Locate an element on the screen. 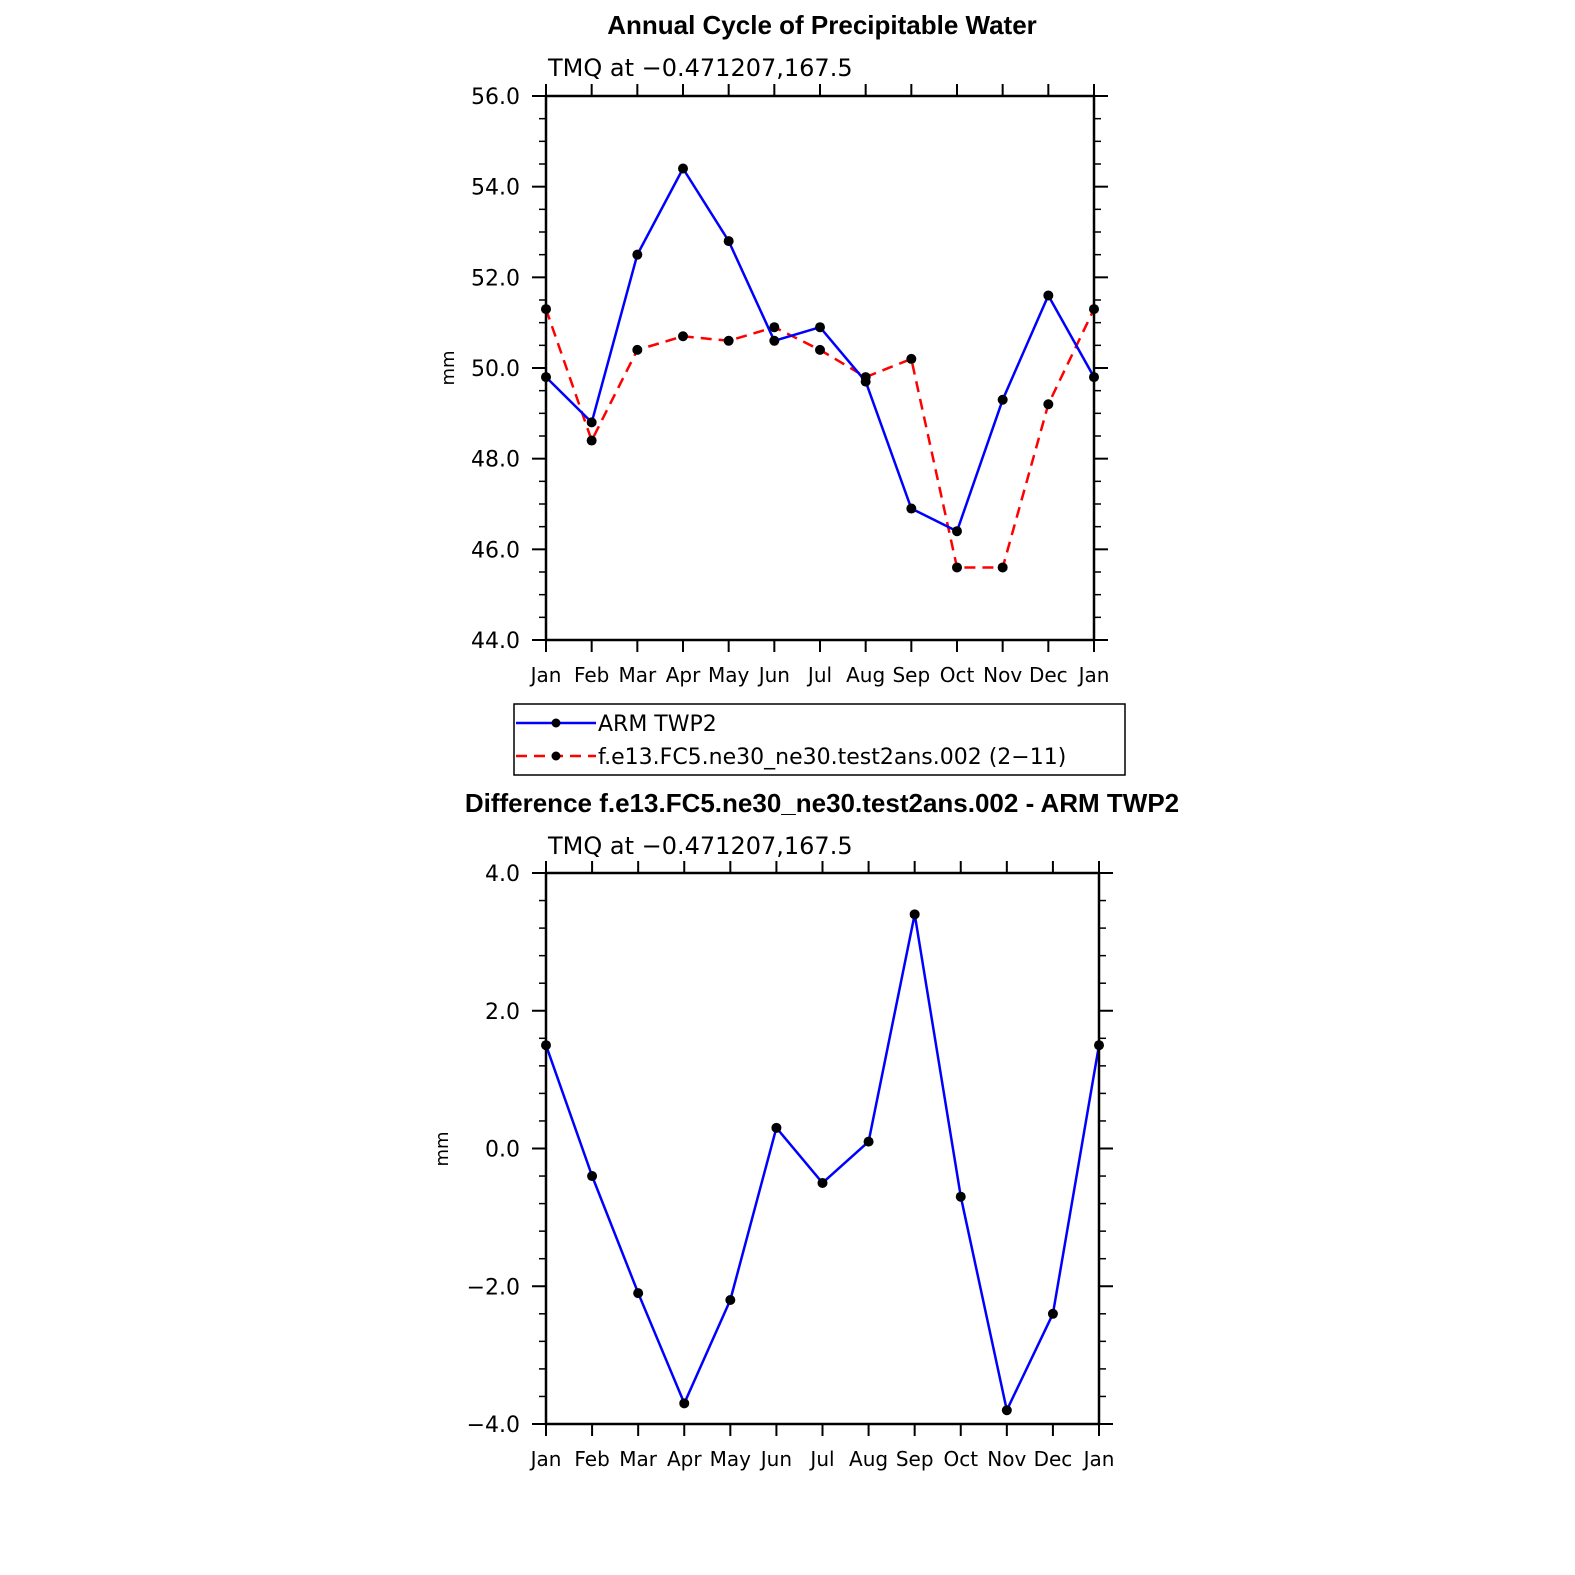 The width and height of the screenshot is (1575, 1575). y-tick-label: 48.0 is located at coordinates (495, 460).